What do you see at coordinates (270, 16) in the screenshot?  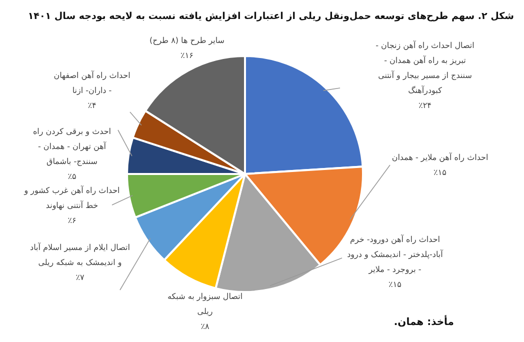 I see `chart-title: شکل ۲. سهم طرح‌های توسعه حمل‌ونقل ریلی از اعتبارات افزایش یافته نسبت به لایحه بودجه سال ۱۴۰۱` at bounding box center [270, 16].